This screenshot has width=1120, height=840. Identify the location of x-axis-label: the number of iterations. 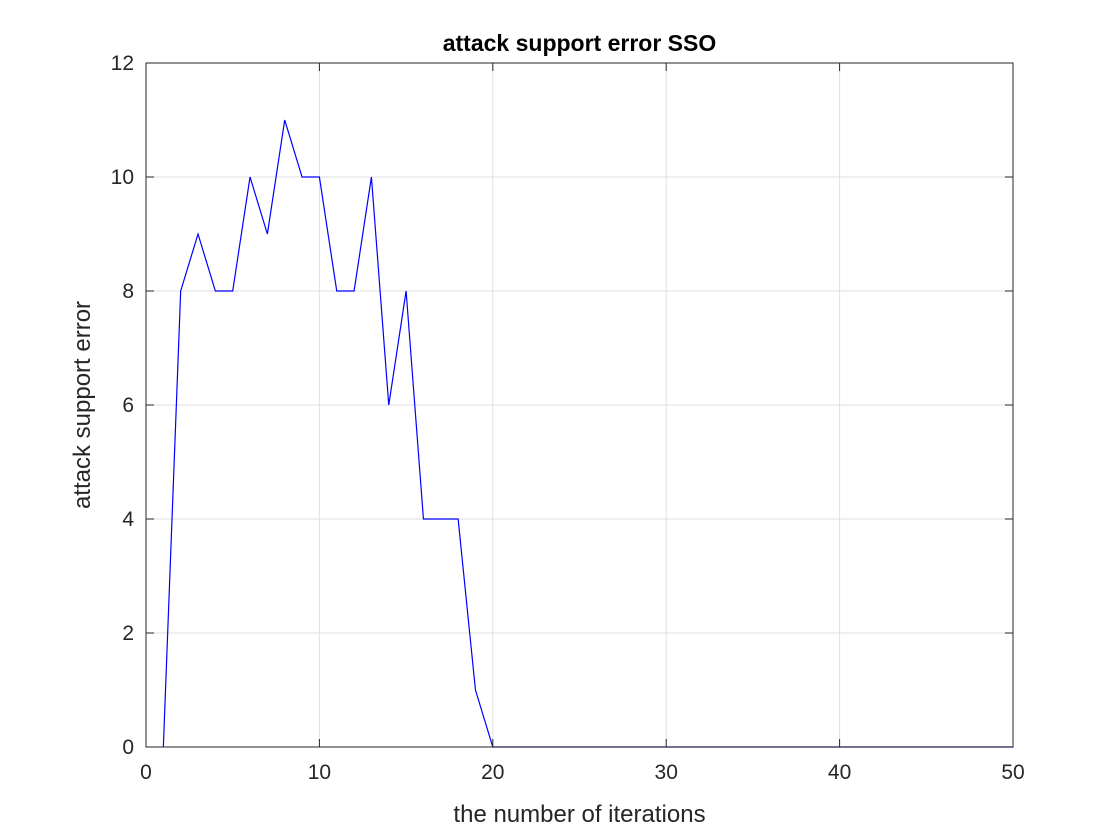
(579, 814).